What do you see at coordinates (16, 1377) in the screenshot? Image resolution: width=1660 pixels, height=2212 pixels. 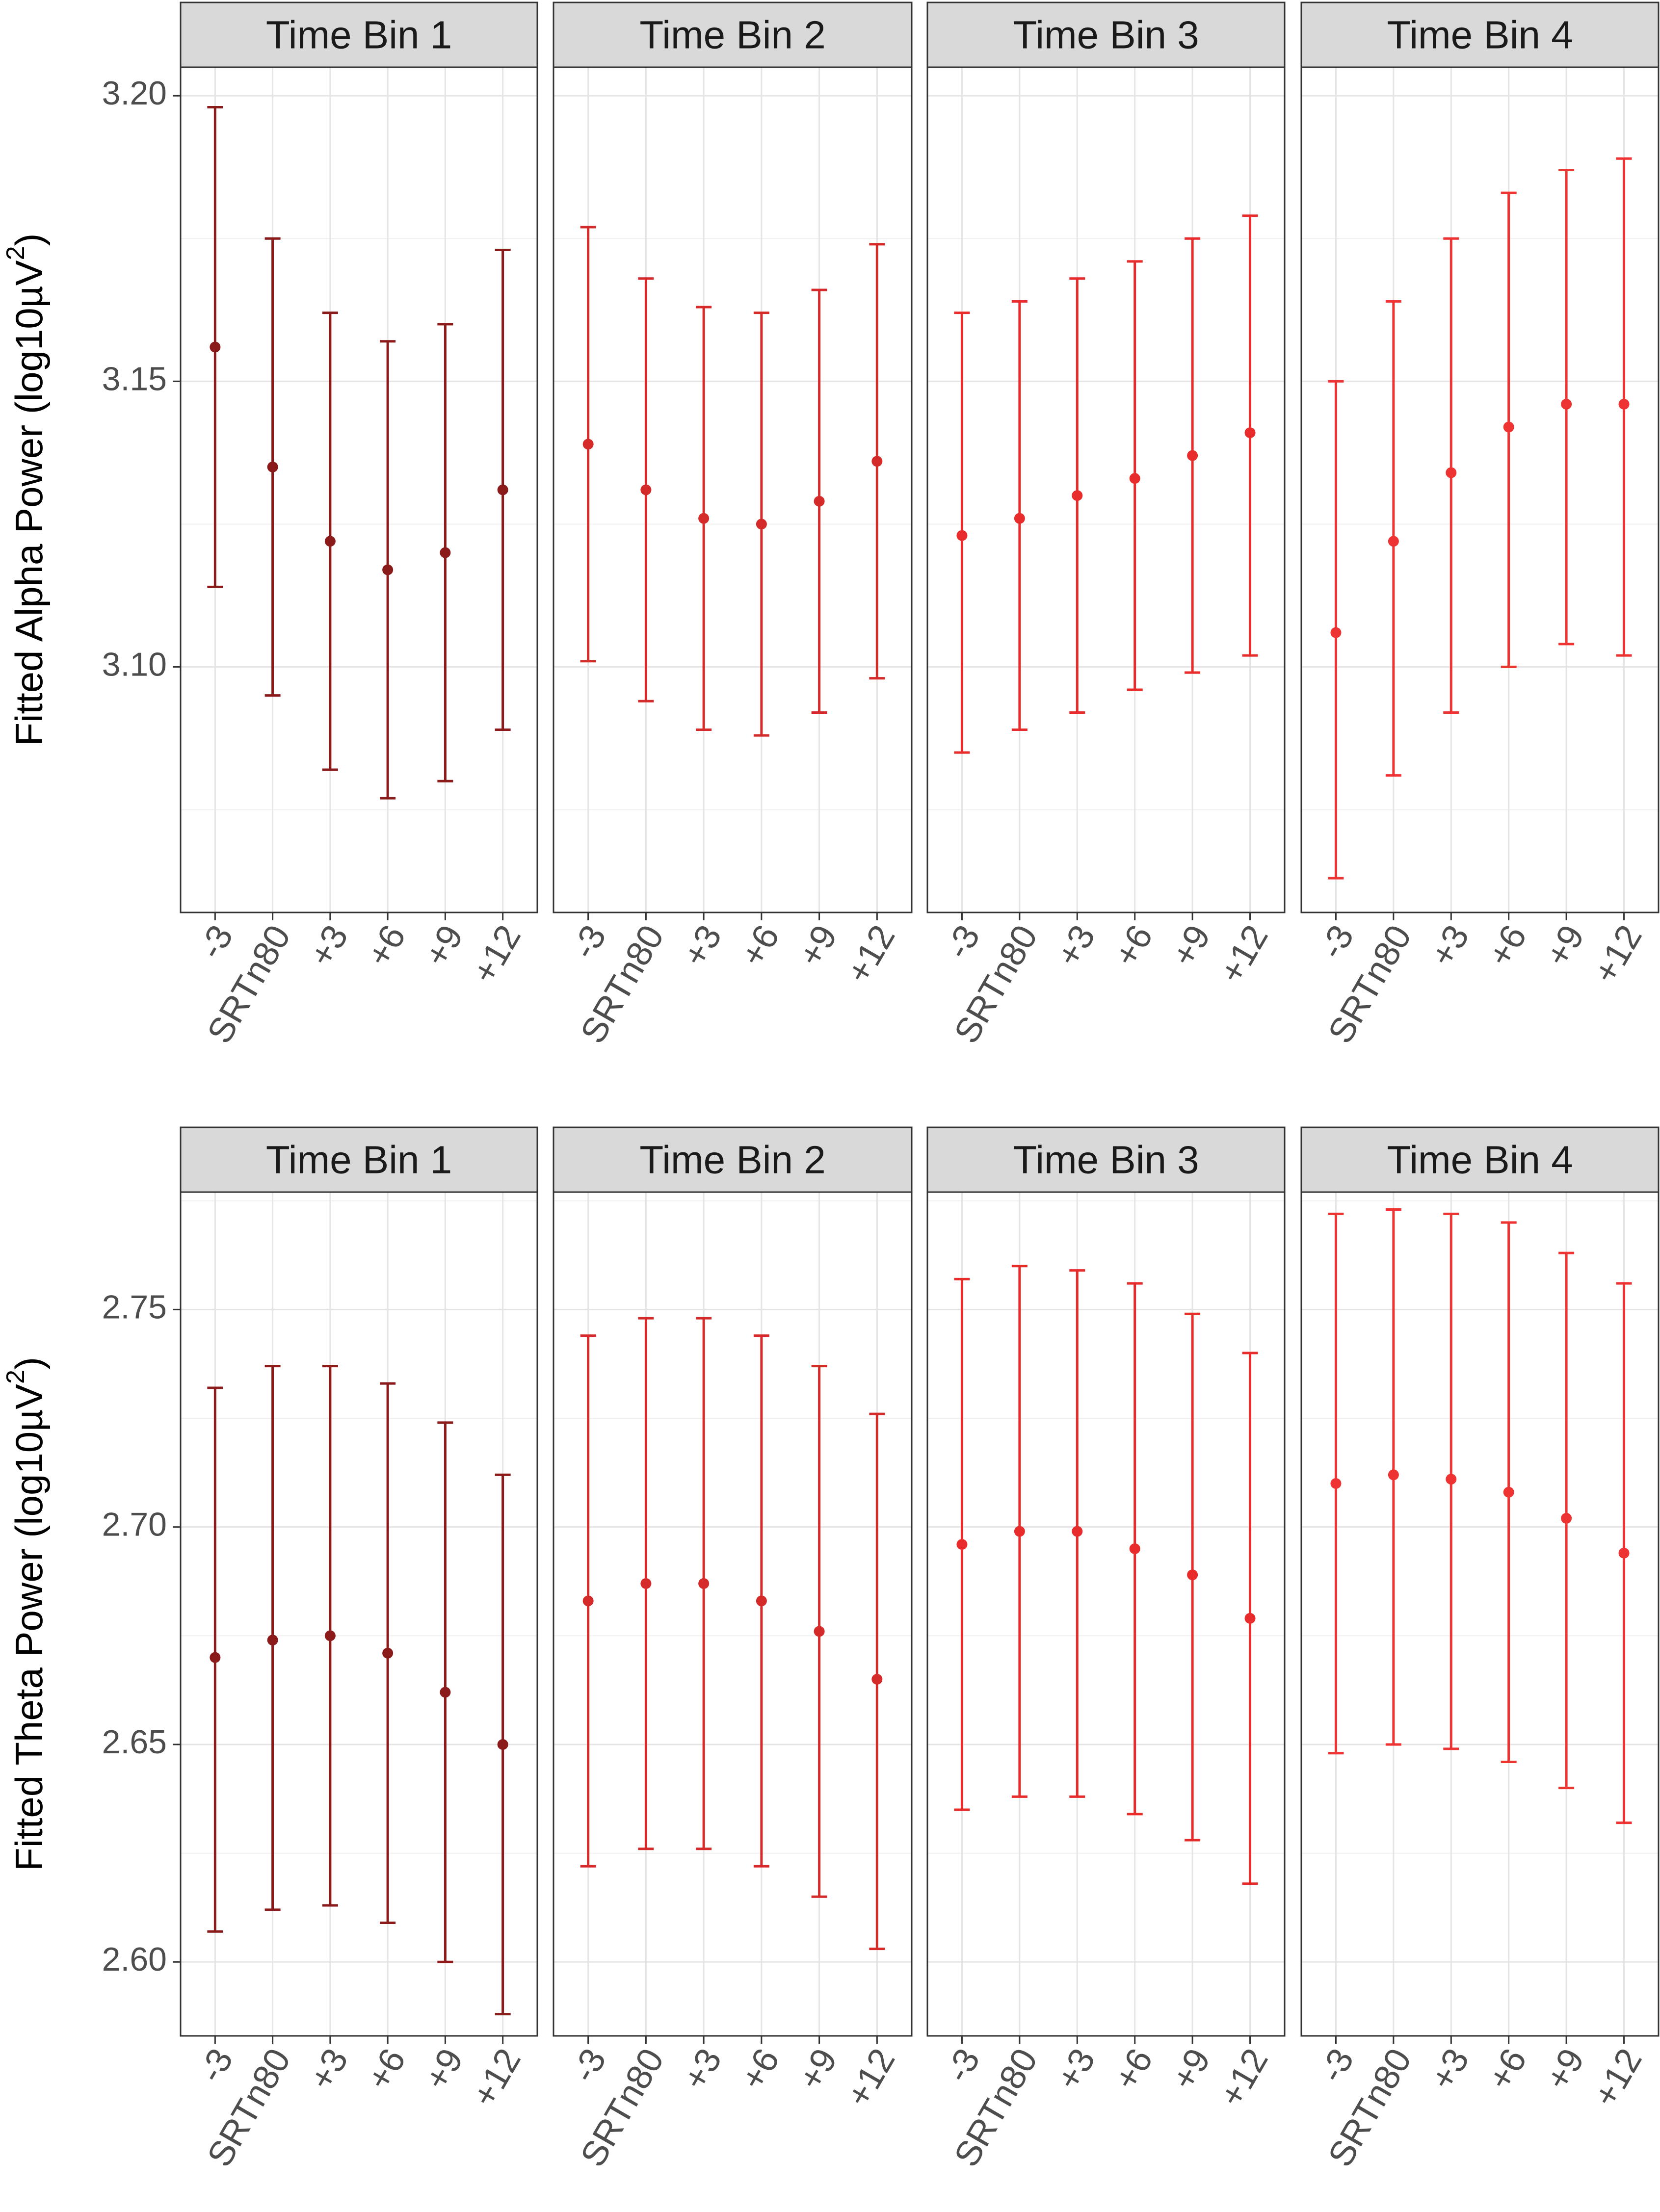 I see `y-axis-title-superscript: 2` at bounding box center [16, 1377].